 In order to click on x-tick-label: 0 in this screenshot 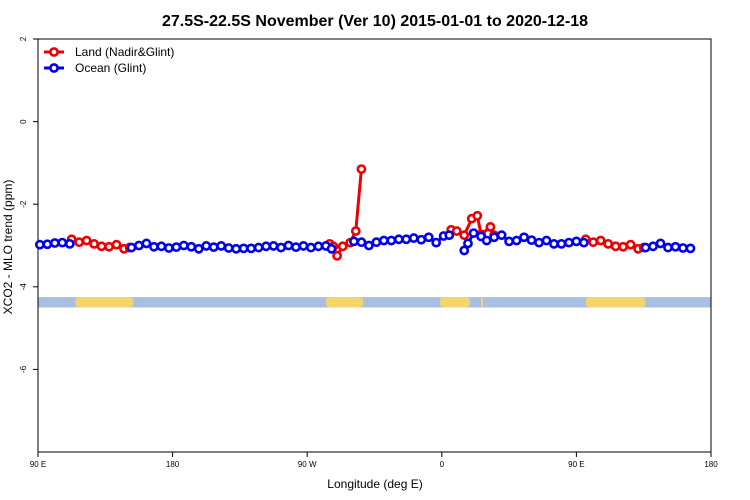, I will do `click(442, 464)`.